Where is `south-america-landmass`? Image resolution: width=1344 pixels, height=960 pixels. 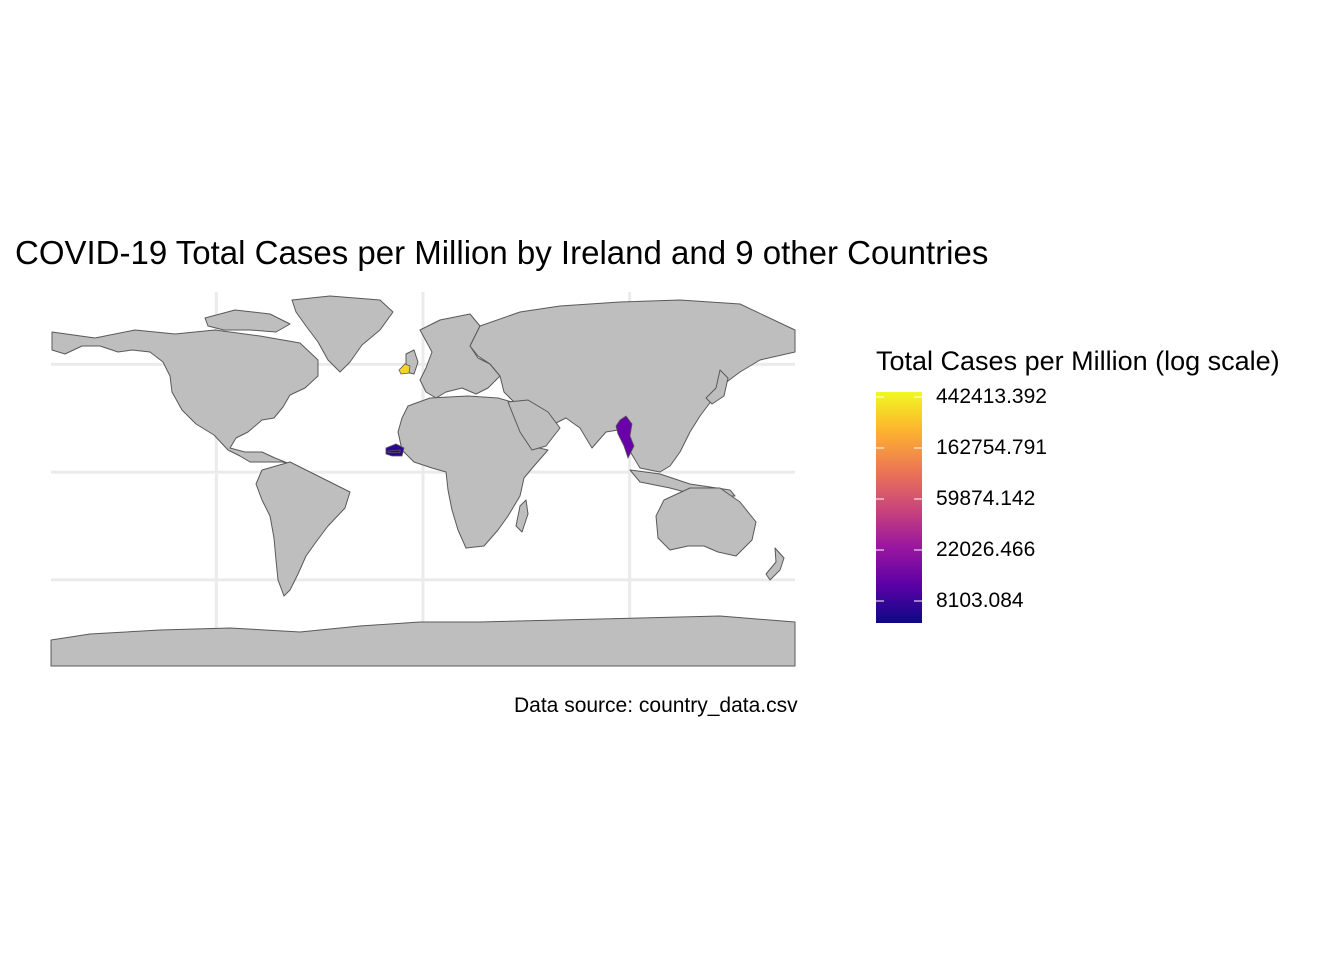 south-america-landmass is located at coordinates (303, 529).